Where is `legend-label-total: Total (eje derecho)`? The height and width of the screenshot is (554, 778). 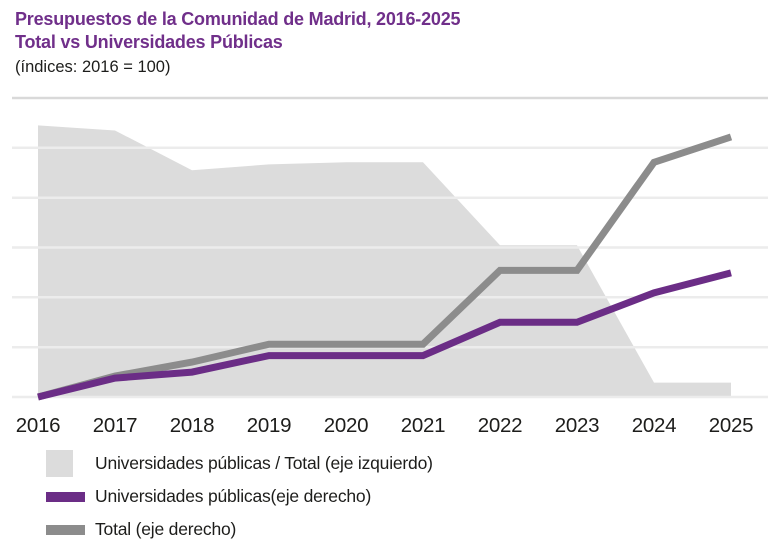 legend-label-total: Total (eje derecho) is located at coordinates (166, 529).